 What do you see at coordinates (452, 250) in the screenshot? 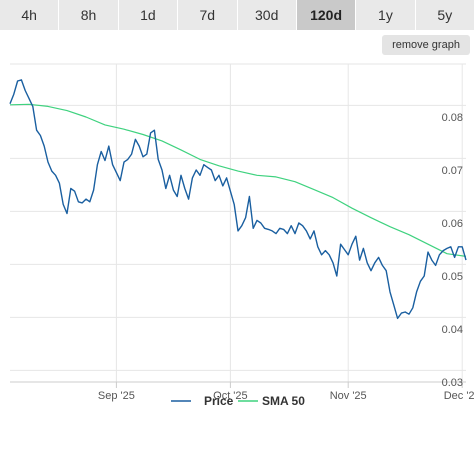
I see `y-axis-ticks: 0.03 0.04 0.05 0.06 0.07 0.08` at bounding box center [452, 250].